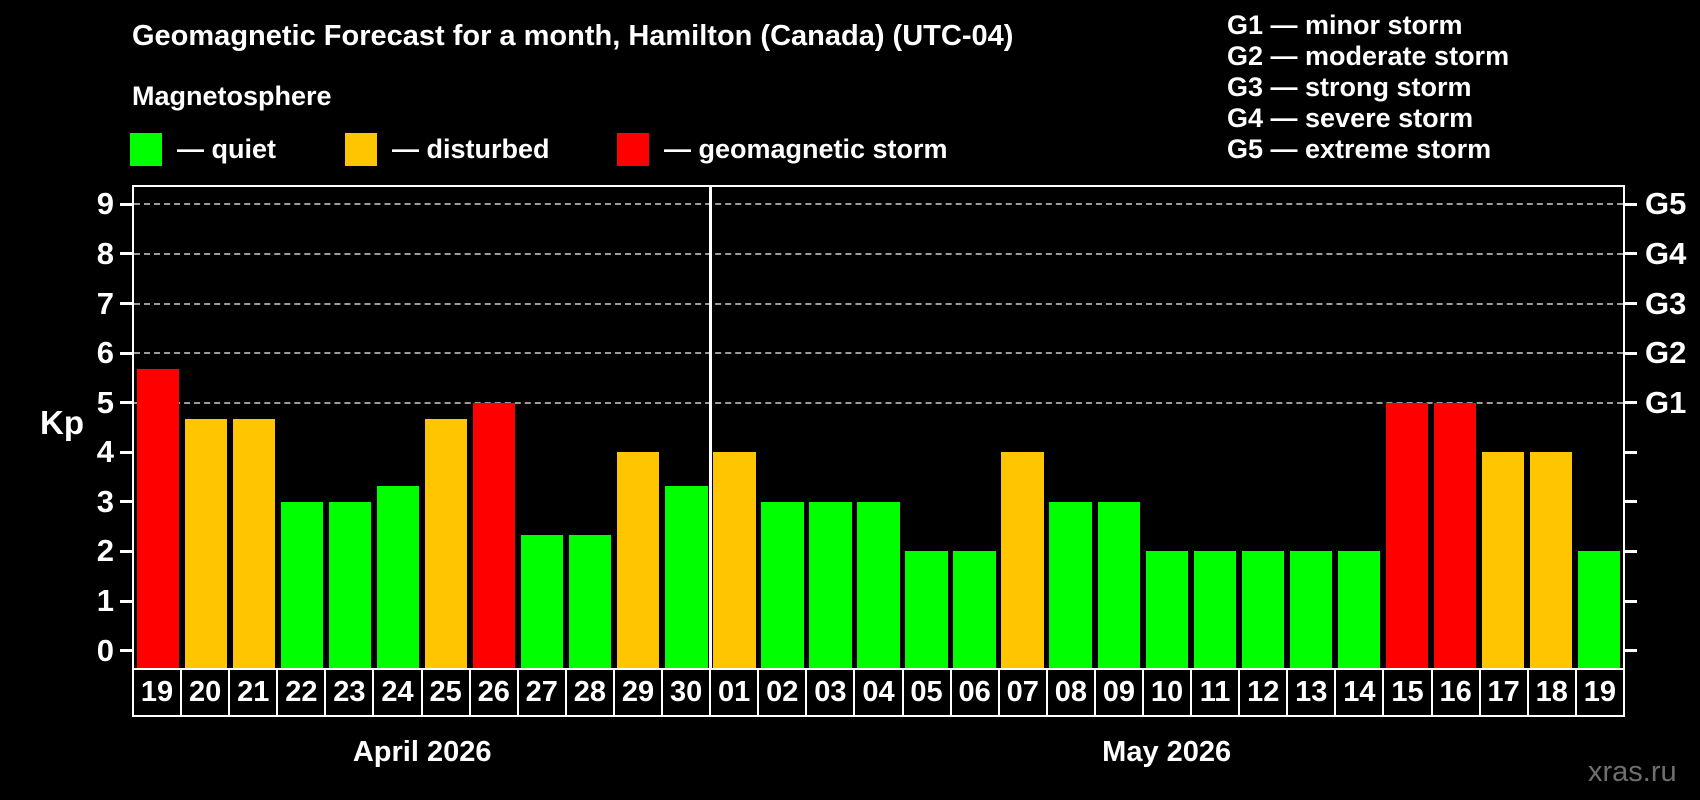 The image size is (1700, 800). Describe the element at coordinates (878, 353) in the screenshot. I see `gridline-g2` at that location.